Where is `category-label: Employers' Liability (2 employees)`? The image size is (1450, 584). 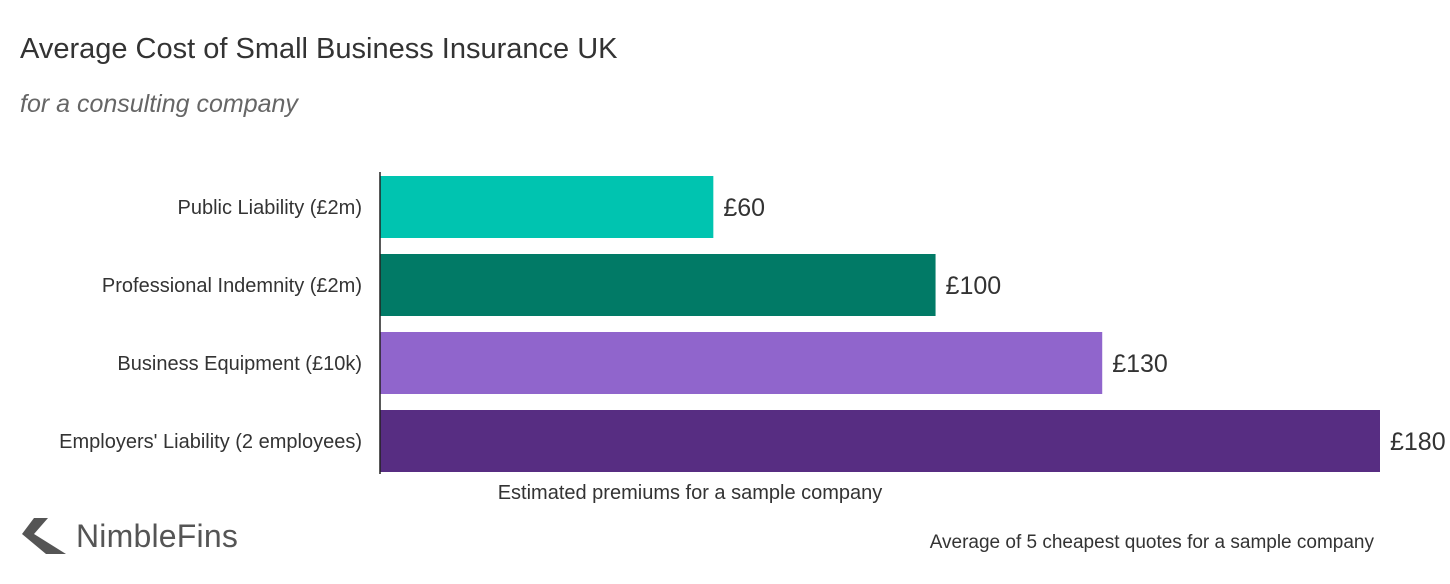 category-label: Employers' Liability (2 employees) is located at coordinates (210, 442).